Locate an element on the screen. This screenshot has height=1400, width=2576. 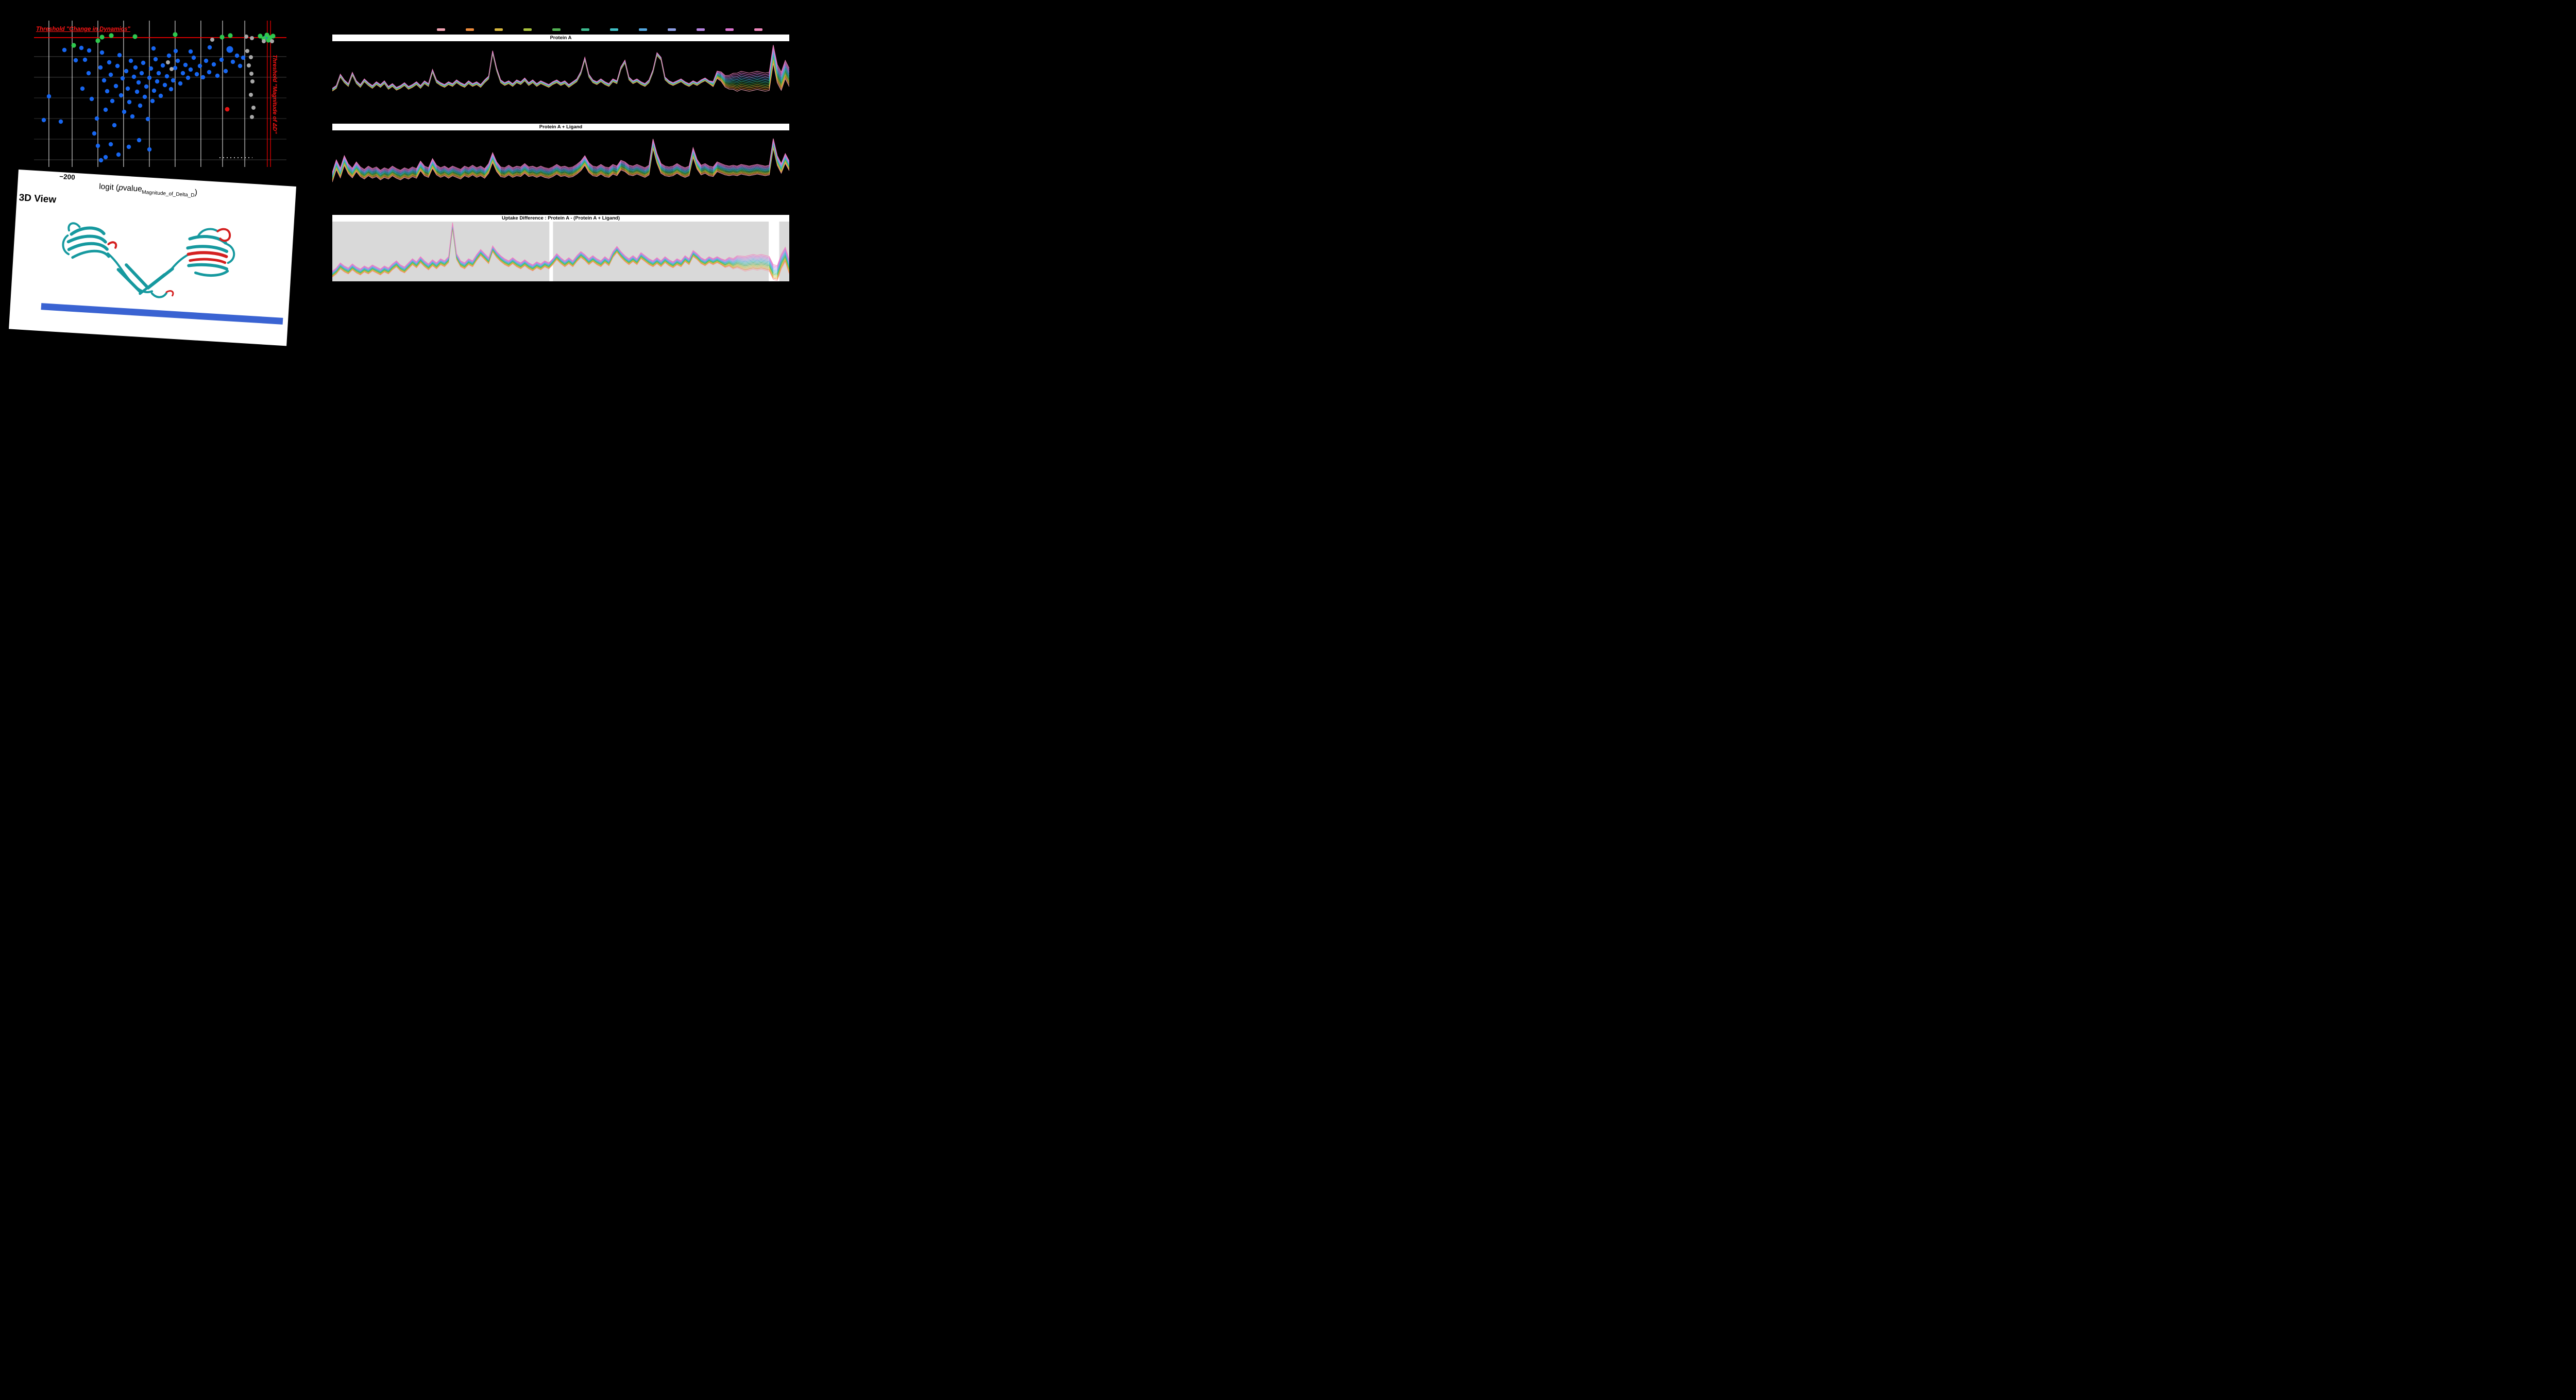
gray-background-region is located at coordinates (661, 251).